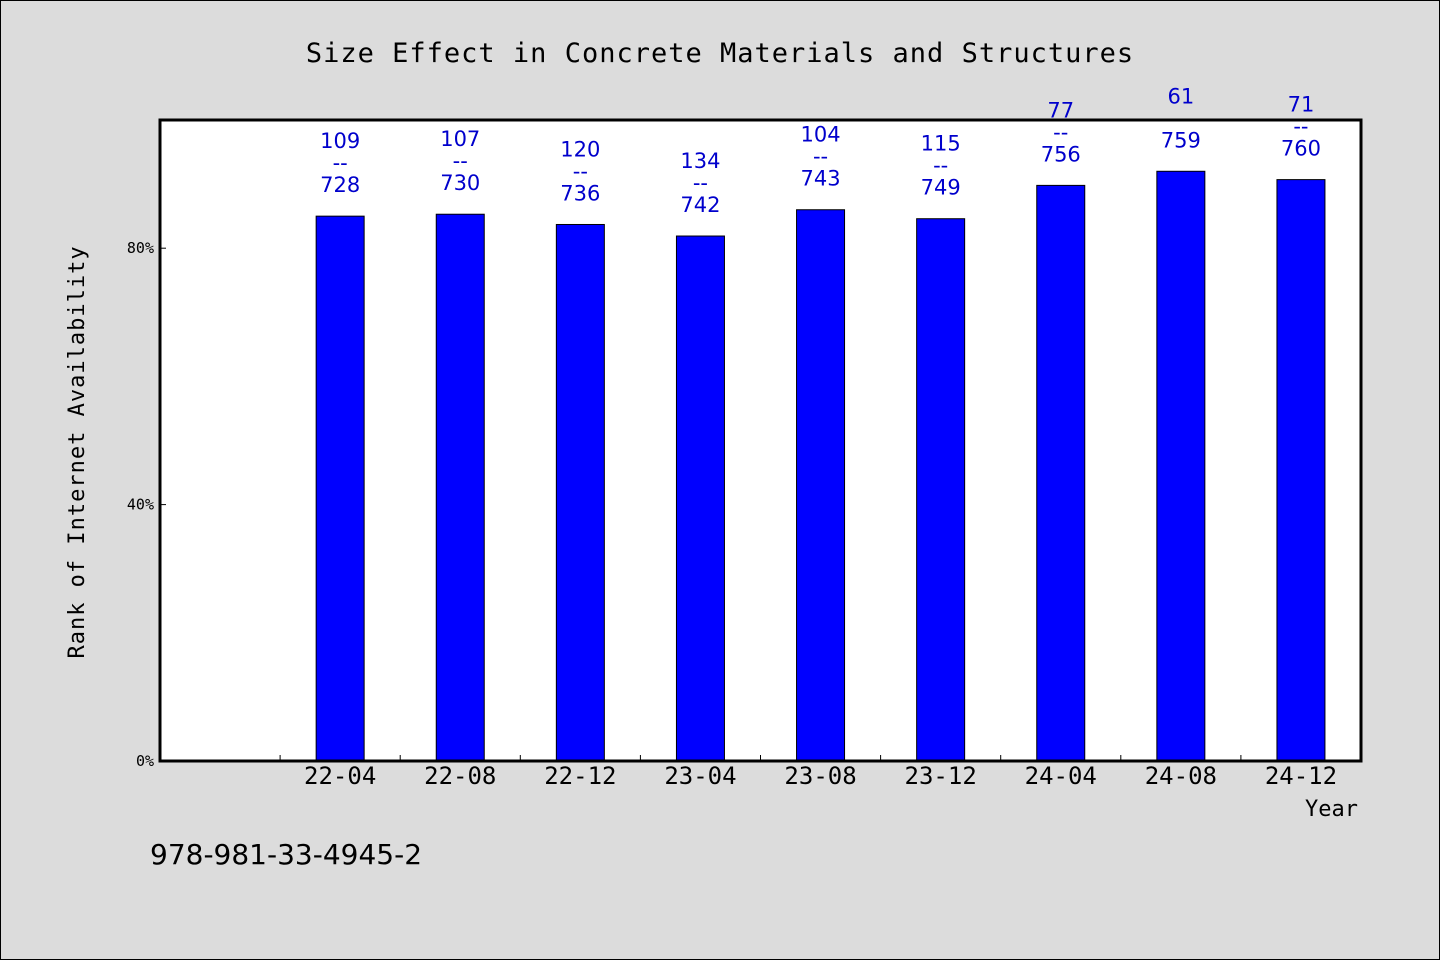  I want to click on data-label-bottom: 728, so click(340, 185).